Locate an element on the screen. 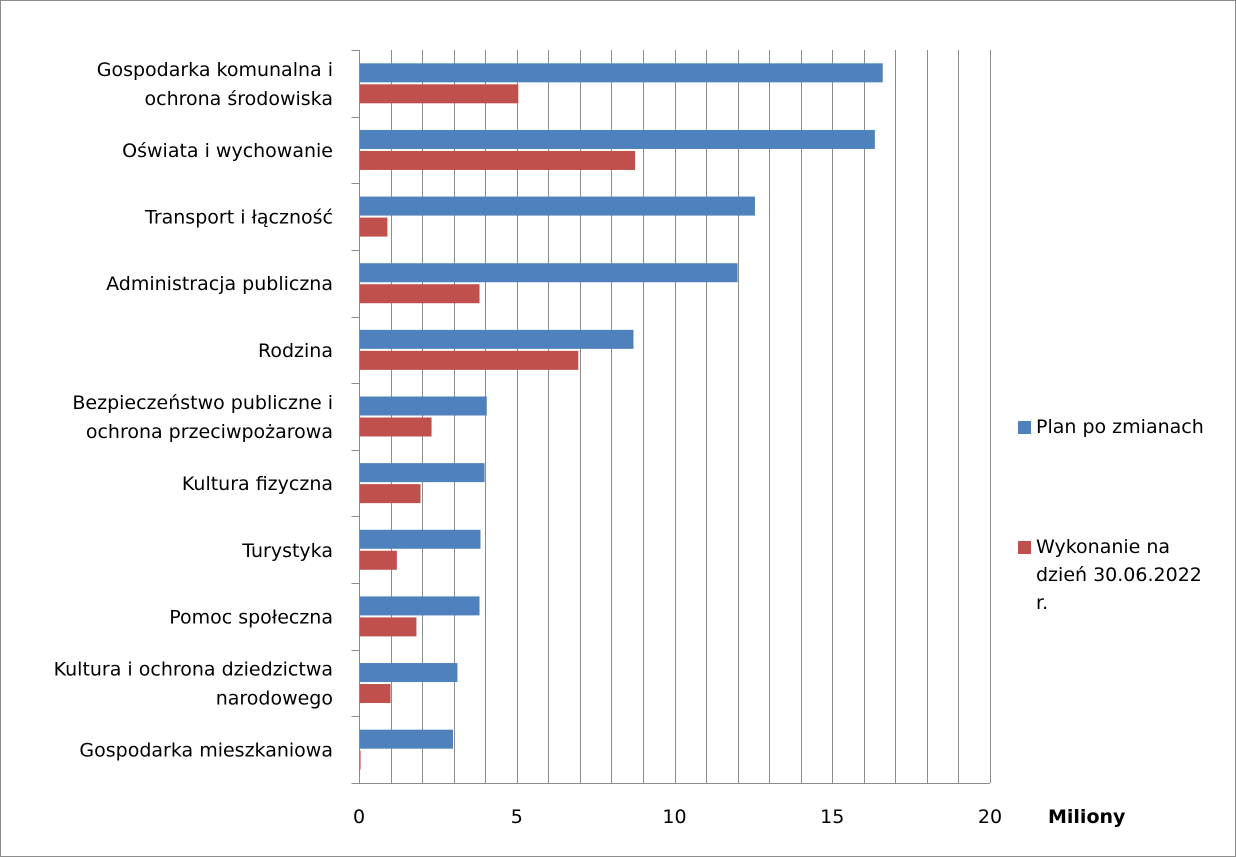 Image resolution: width=1236 pixels, height=857 pixels. category-label: Oświata i wychowanie is located at coordinates (227, 151).